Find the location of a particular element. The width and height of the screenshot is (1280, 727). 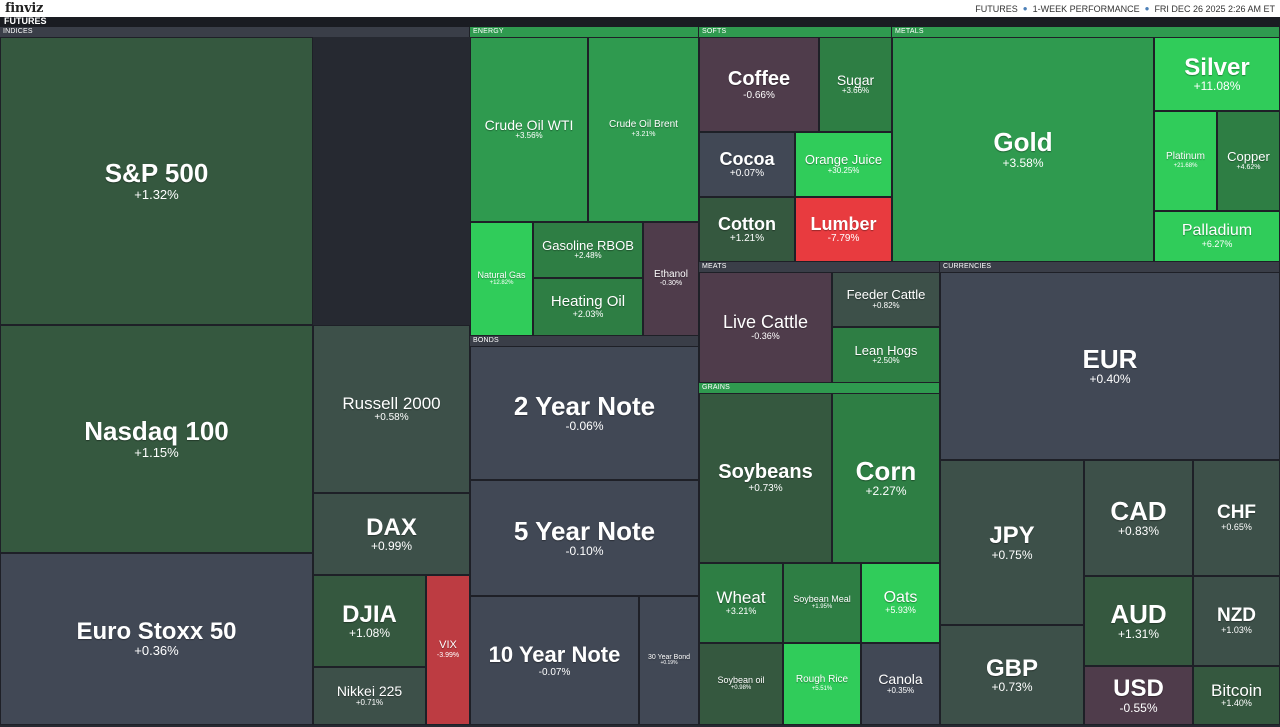

tile-name: Orange Juice is located at coordinates (843, 160).